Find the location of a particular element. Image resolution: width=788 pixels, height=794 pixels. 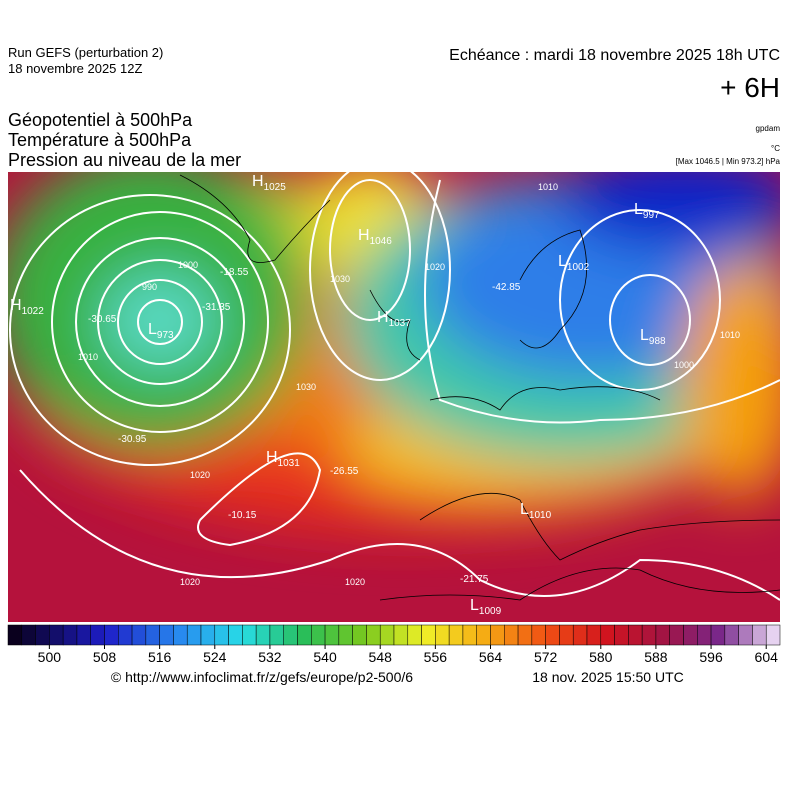

isobar-label: 990 is located at coordinates (149, 287).